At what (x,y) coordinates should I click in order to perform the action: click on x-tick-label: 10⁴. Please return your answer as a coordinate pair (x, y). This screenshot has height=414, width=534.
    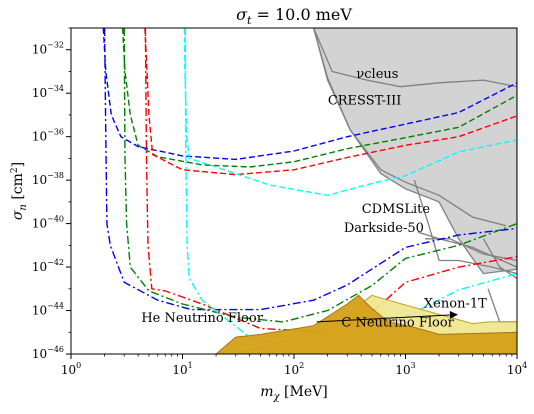
    Looking at the image, I should click on (517, 369).